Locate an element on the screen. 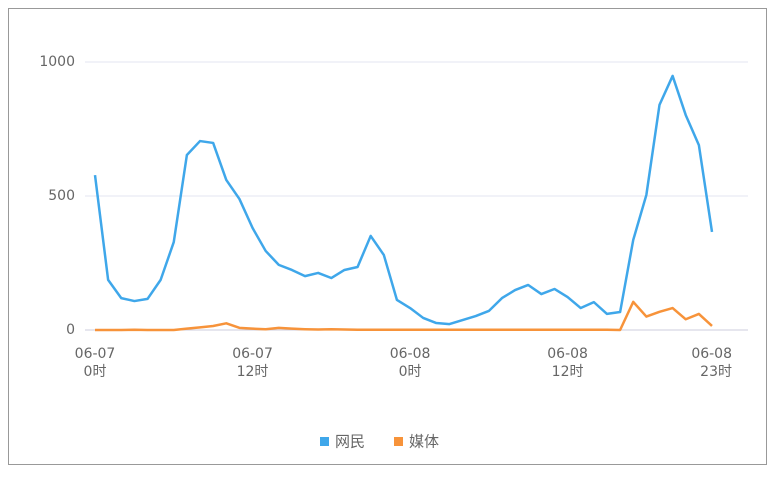 The image size is (775, 479). y-tick-label: 1000 is located at coordinates (57, 62).